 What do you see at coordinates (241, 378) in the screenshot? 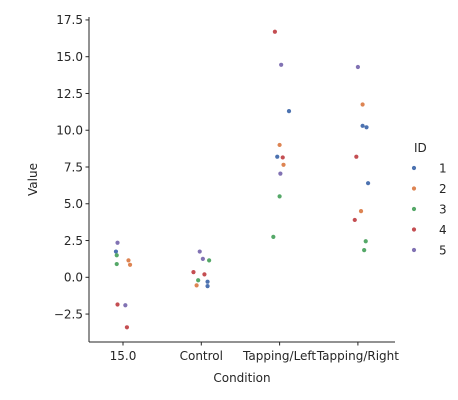
I see `x-axis-label: Condition` at bounding box center [241, 378].